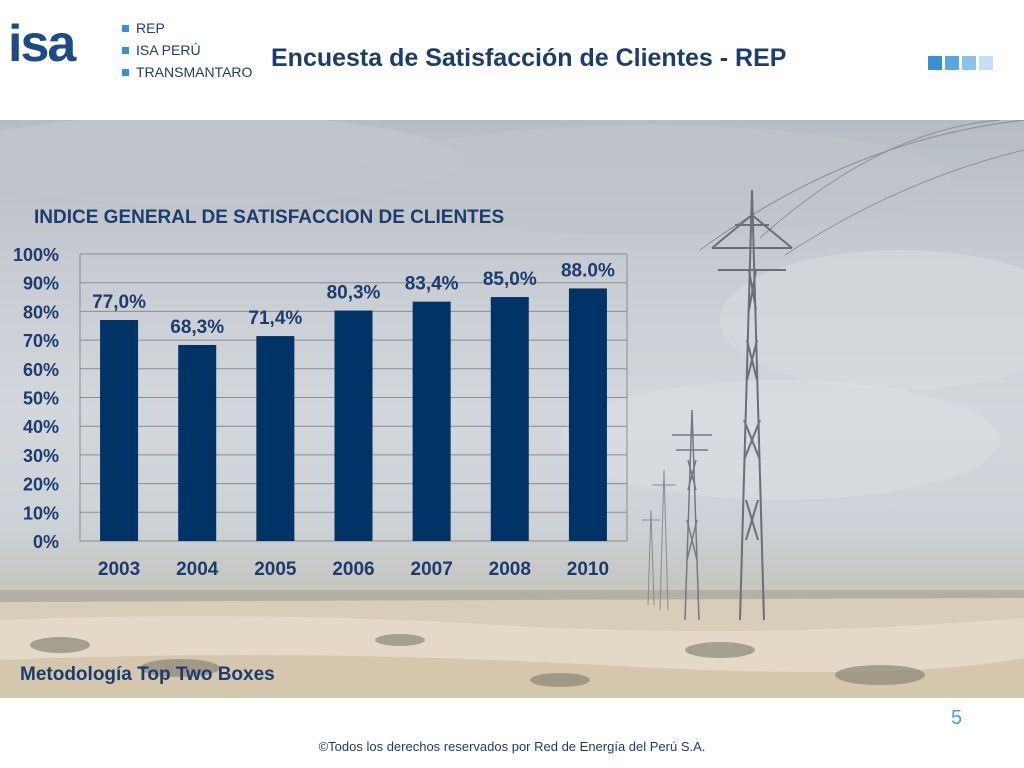 The height and width of the screenshot is (768, 1024). I want to click on x-tick-label: 2008, so click(510, 569).